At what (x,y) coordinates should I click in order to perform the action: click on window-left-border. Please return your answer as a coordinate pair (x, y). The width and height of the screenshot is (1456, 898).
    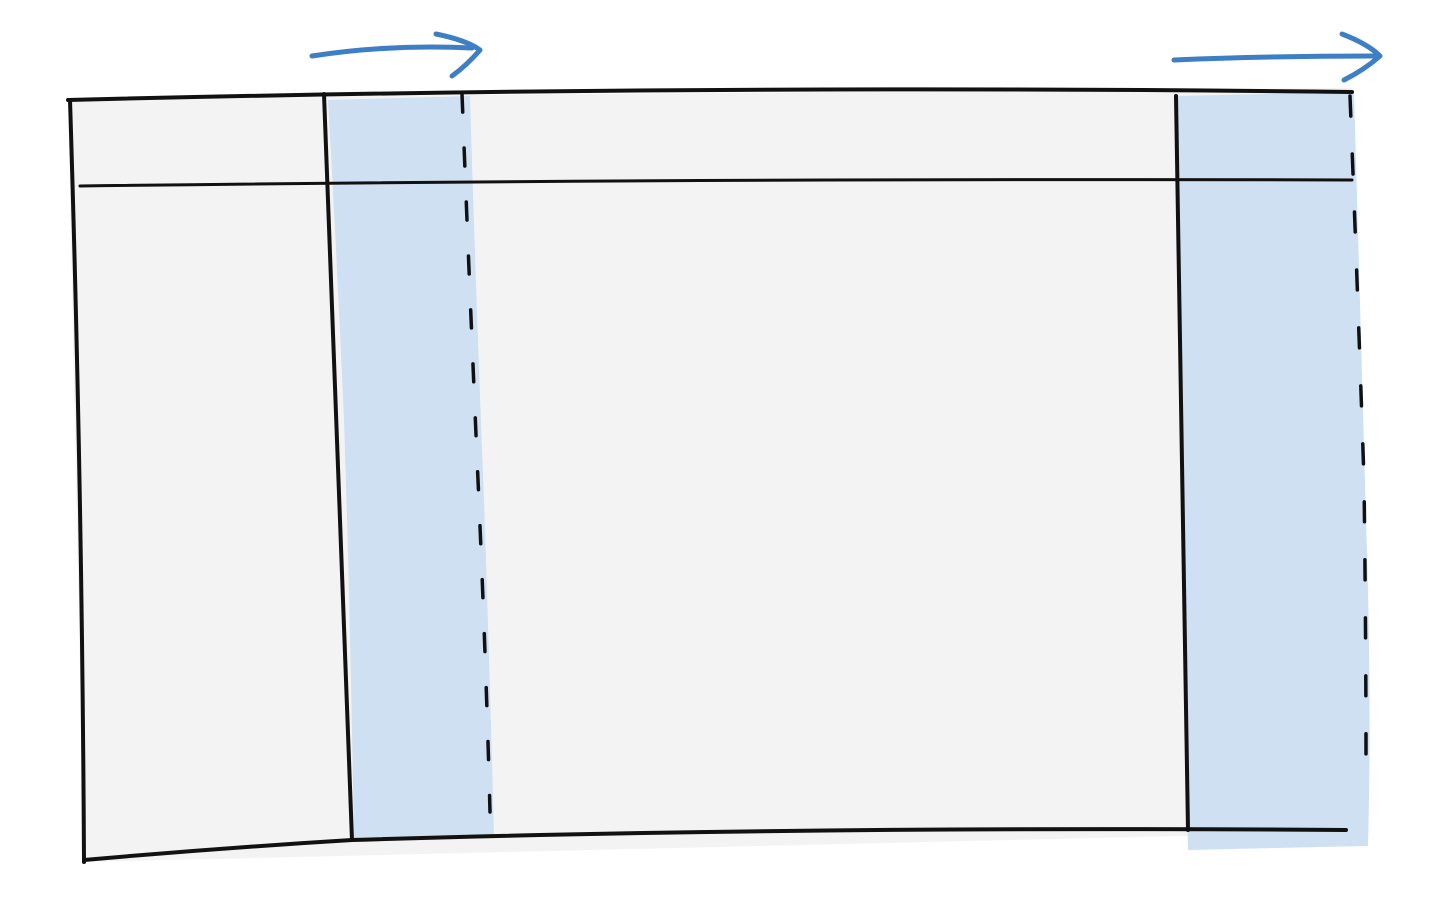
    Looking at the image, I should click on (77, 481).